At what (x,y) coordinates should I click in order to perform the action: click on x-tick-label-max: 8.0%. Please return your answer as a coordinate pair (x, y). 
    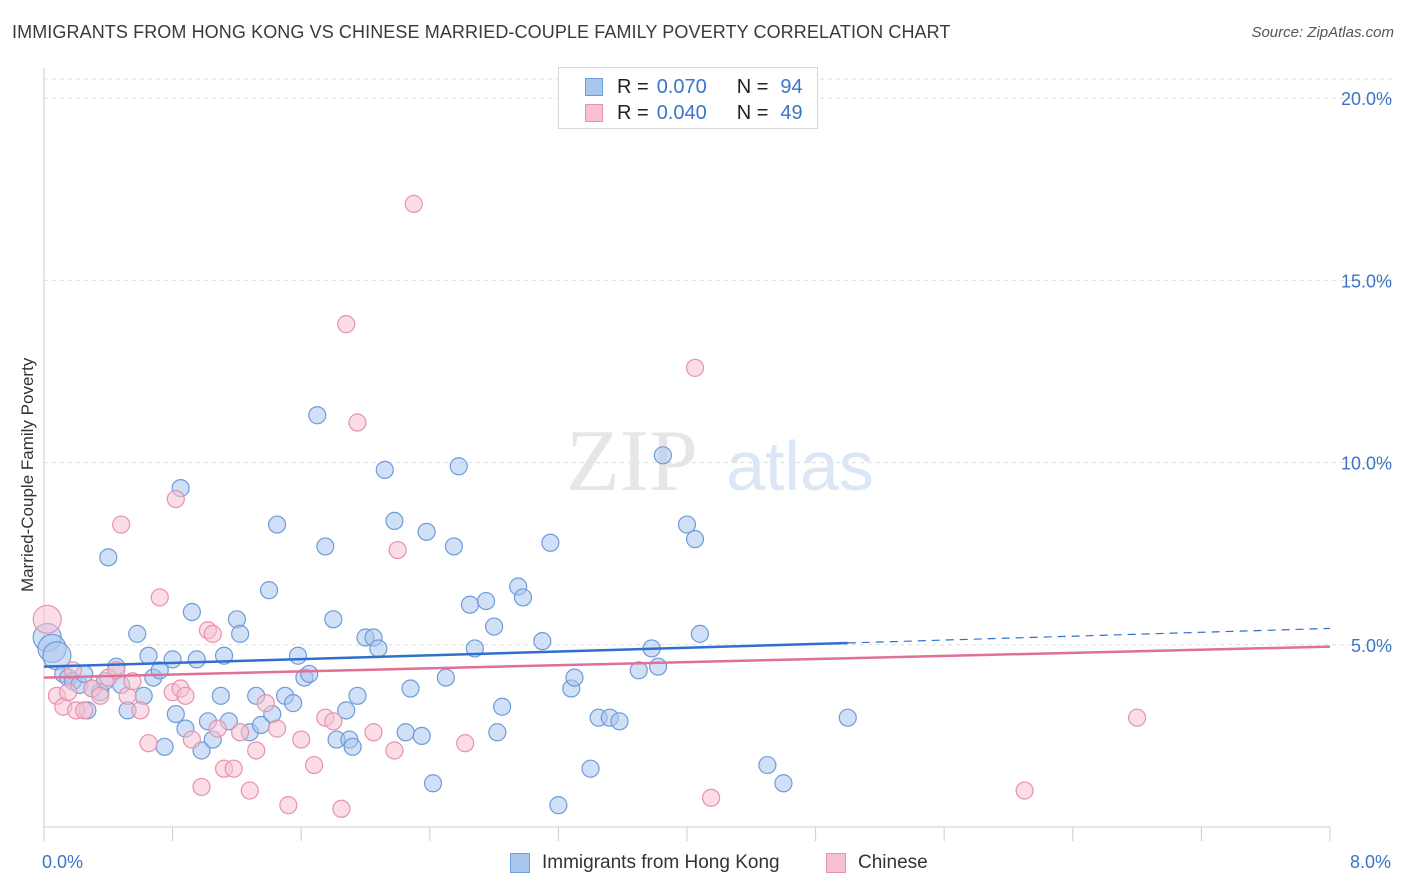
    Looking at the image, I should click on (1371, 862).